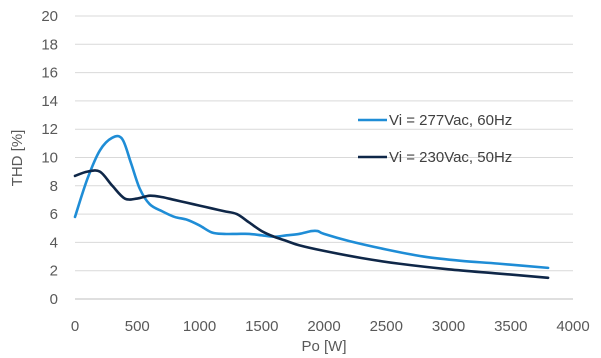 The width and height of the screenshot is (601, 358). Describe the element at coordinates (54, 186) in the screenshot. I see `y-tick-label: 8` at that location.